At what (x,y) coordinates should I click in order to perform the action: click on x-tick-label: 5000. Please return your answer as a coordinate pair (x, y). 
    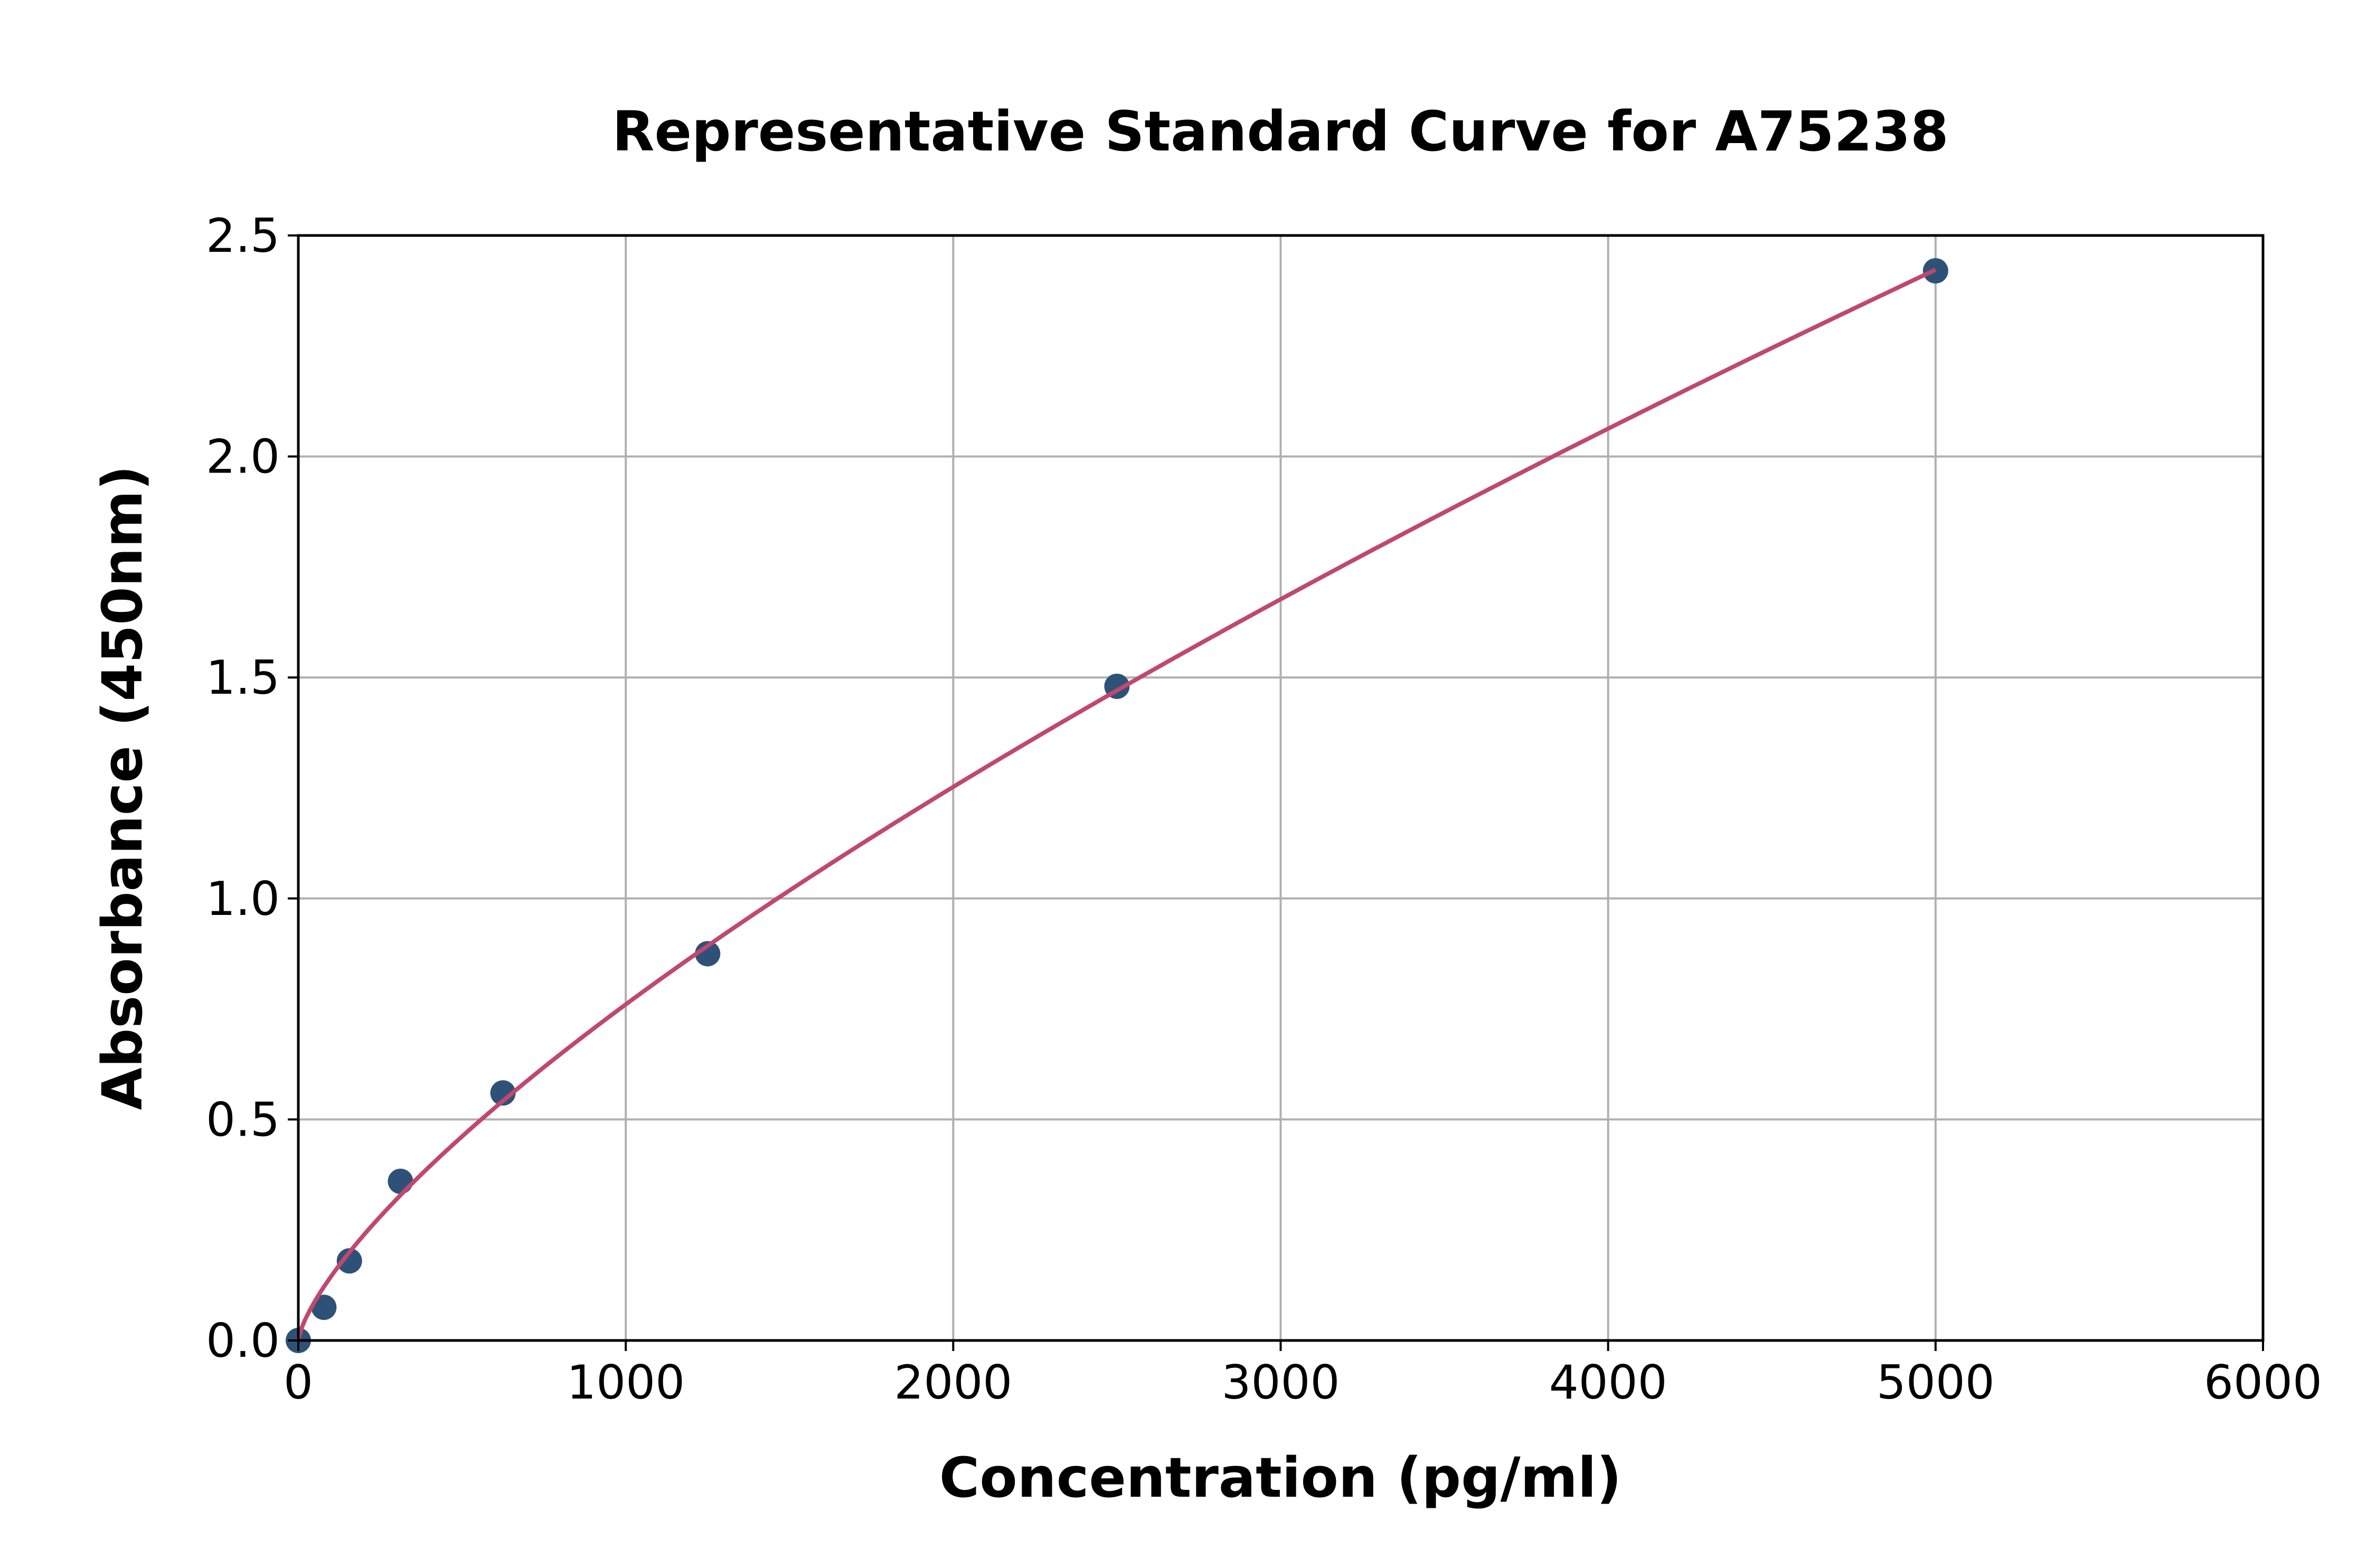
    Looking at the image, I should click on (1936, 1383).